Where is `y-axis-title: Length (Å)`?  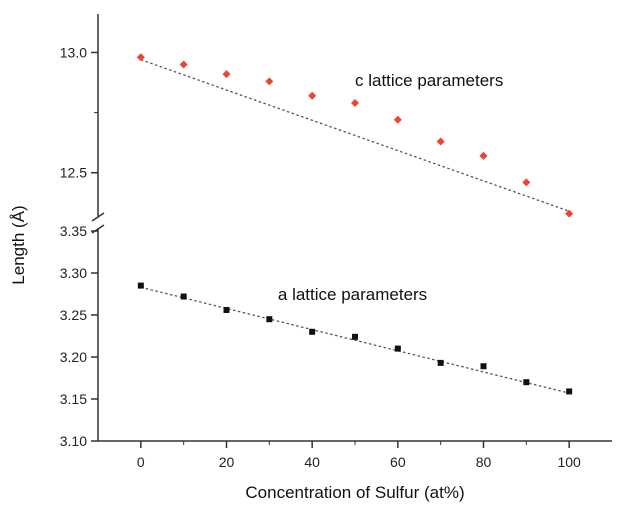
y-axis-title: Length (Å) is located at coordinates (18, 244).